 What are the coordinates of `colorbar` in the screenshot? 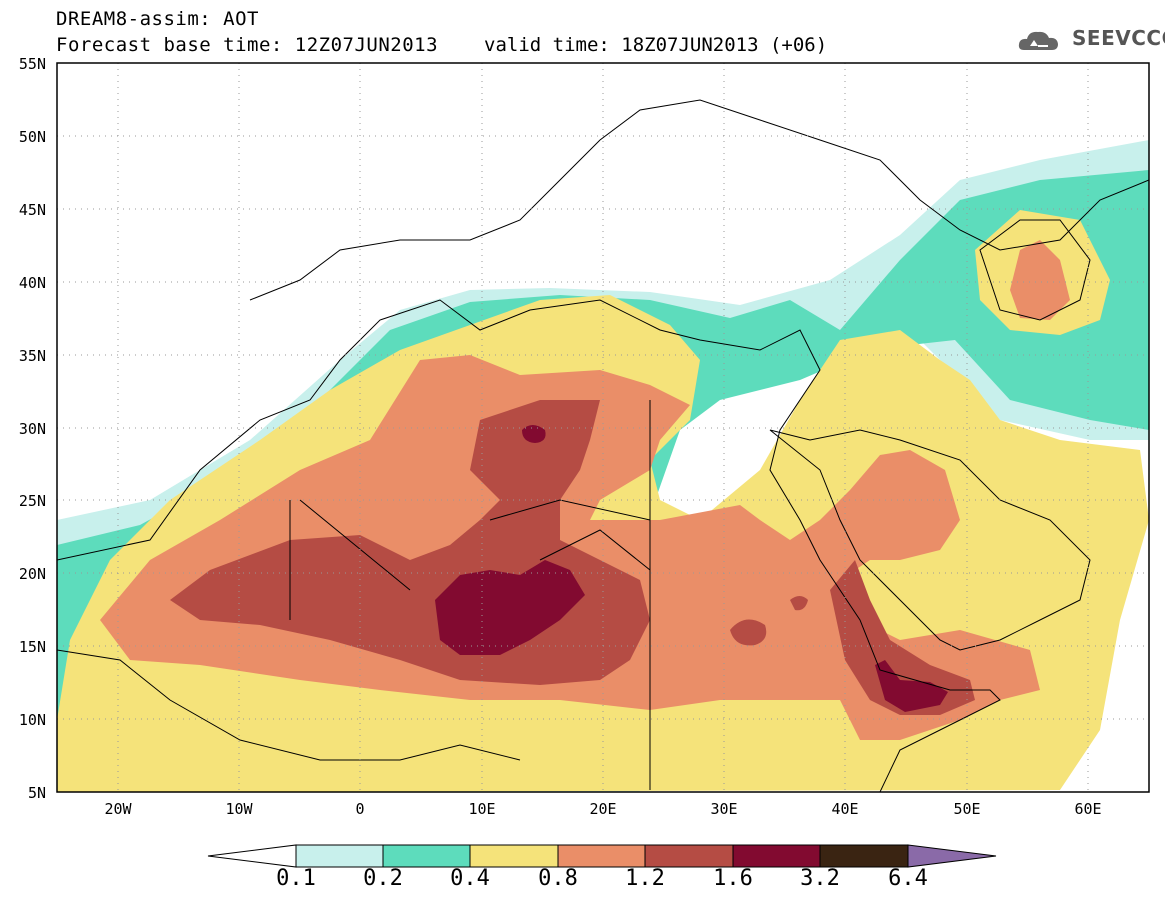 It's located at (602, 856).